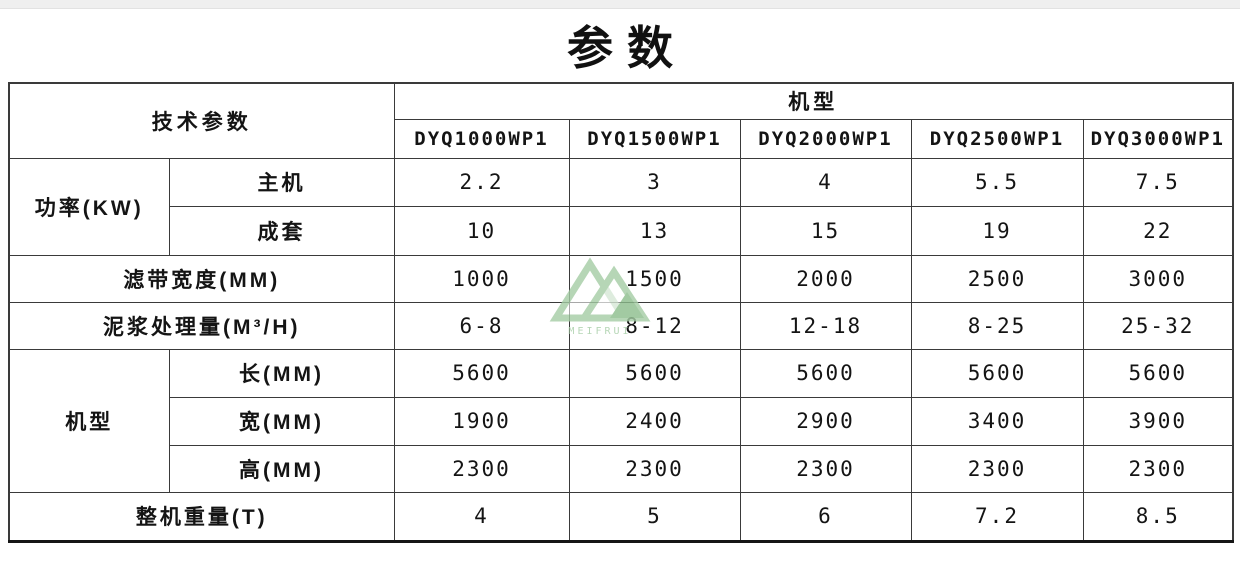 This screenshot has height=584, width=1240. I want to click on value-cell: 2400, so click(654, 421).